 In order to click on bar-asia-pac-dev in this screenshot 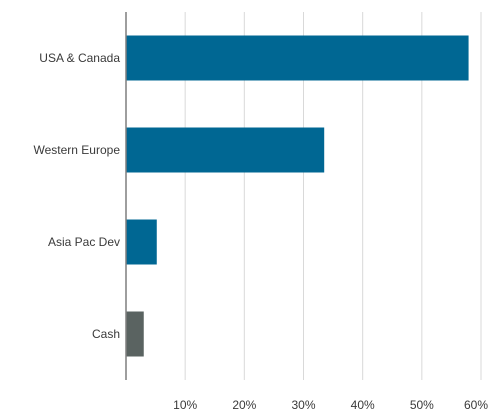, I will do `click(141, 242)`.